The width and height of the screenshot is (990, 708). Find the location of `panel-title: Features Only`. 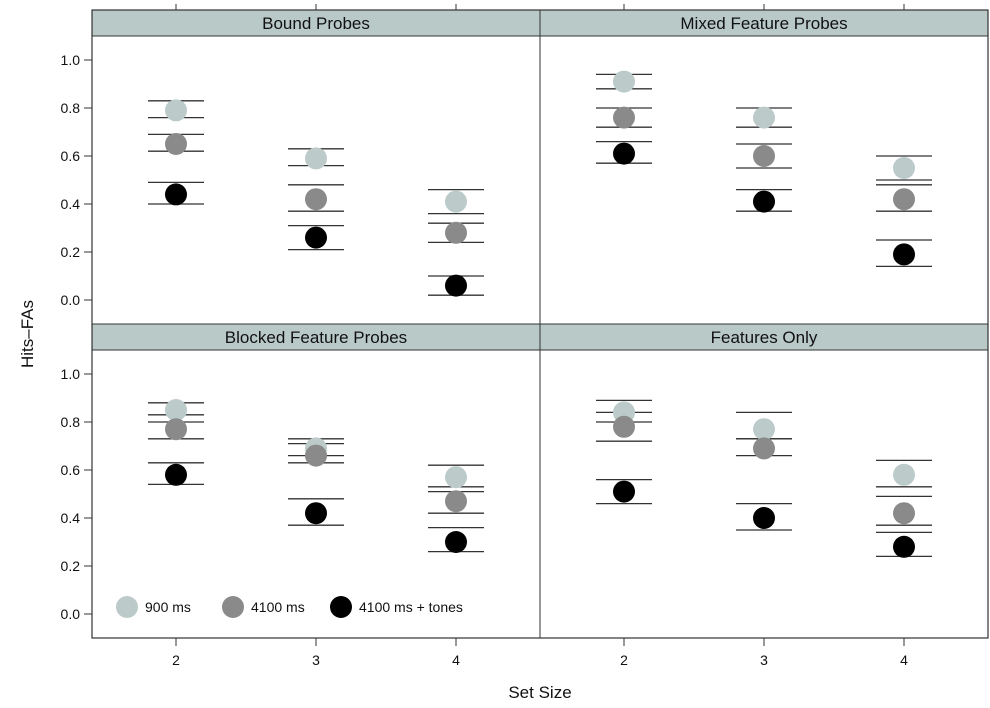

panel-title: Features Only is located at coordinates (764, 337).